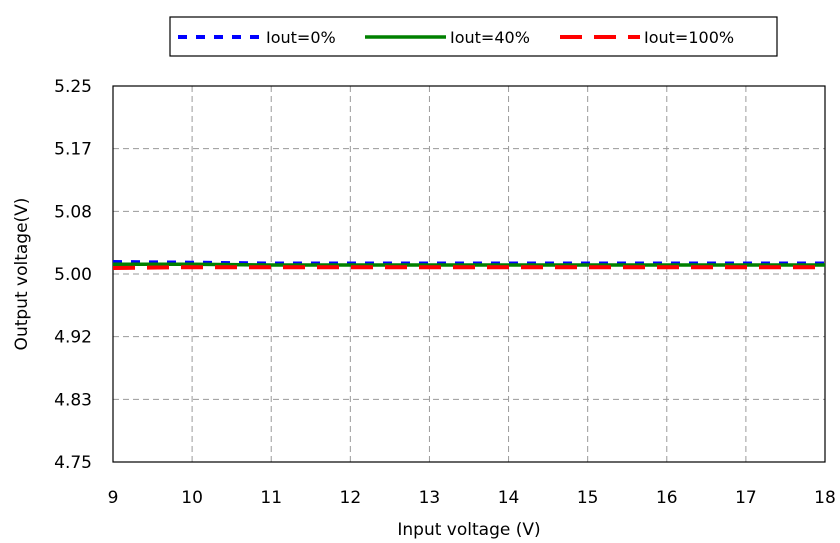  Describe the element at coordinates (490, 37) in the screenshot. I see `legend-label: Iout=40%` at that location.